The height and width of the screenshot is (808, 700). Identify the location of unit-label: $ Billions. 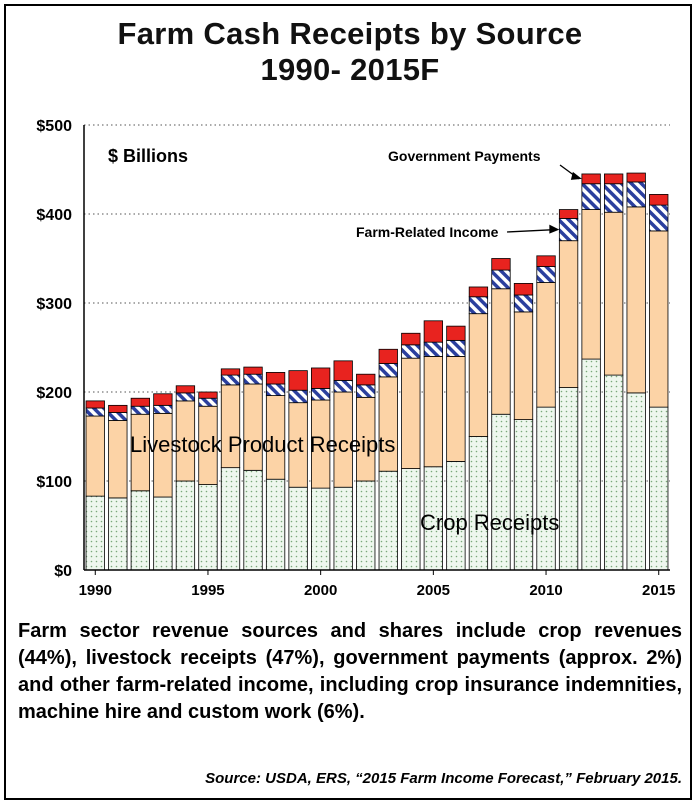
(148, 156).